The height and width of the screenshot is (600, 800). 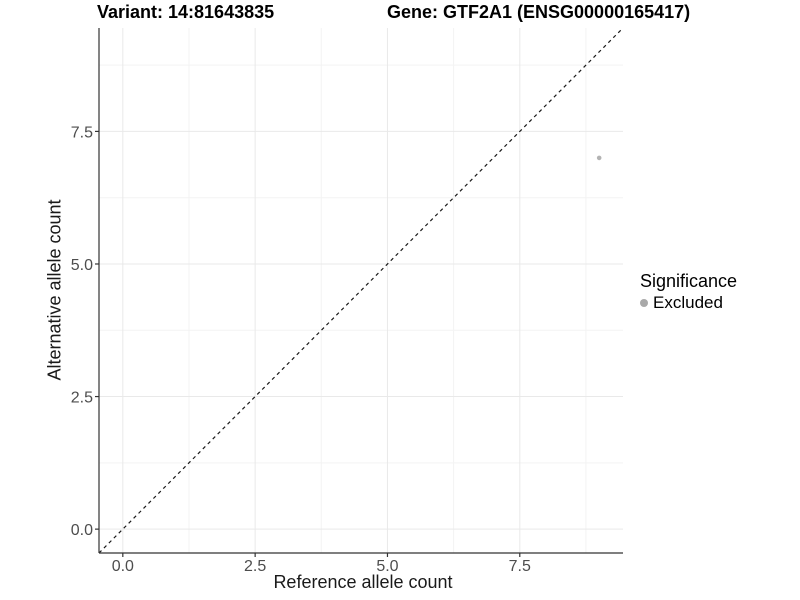 I want to click on x-tick-label: 0.0, so click(x=123, y=566).